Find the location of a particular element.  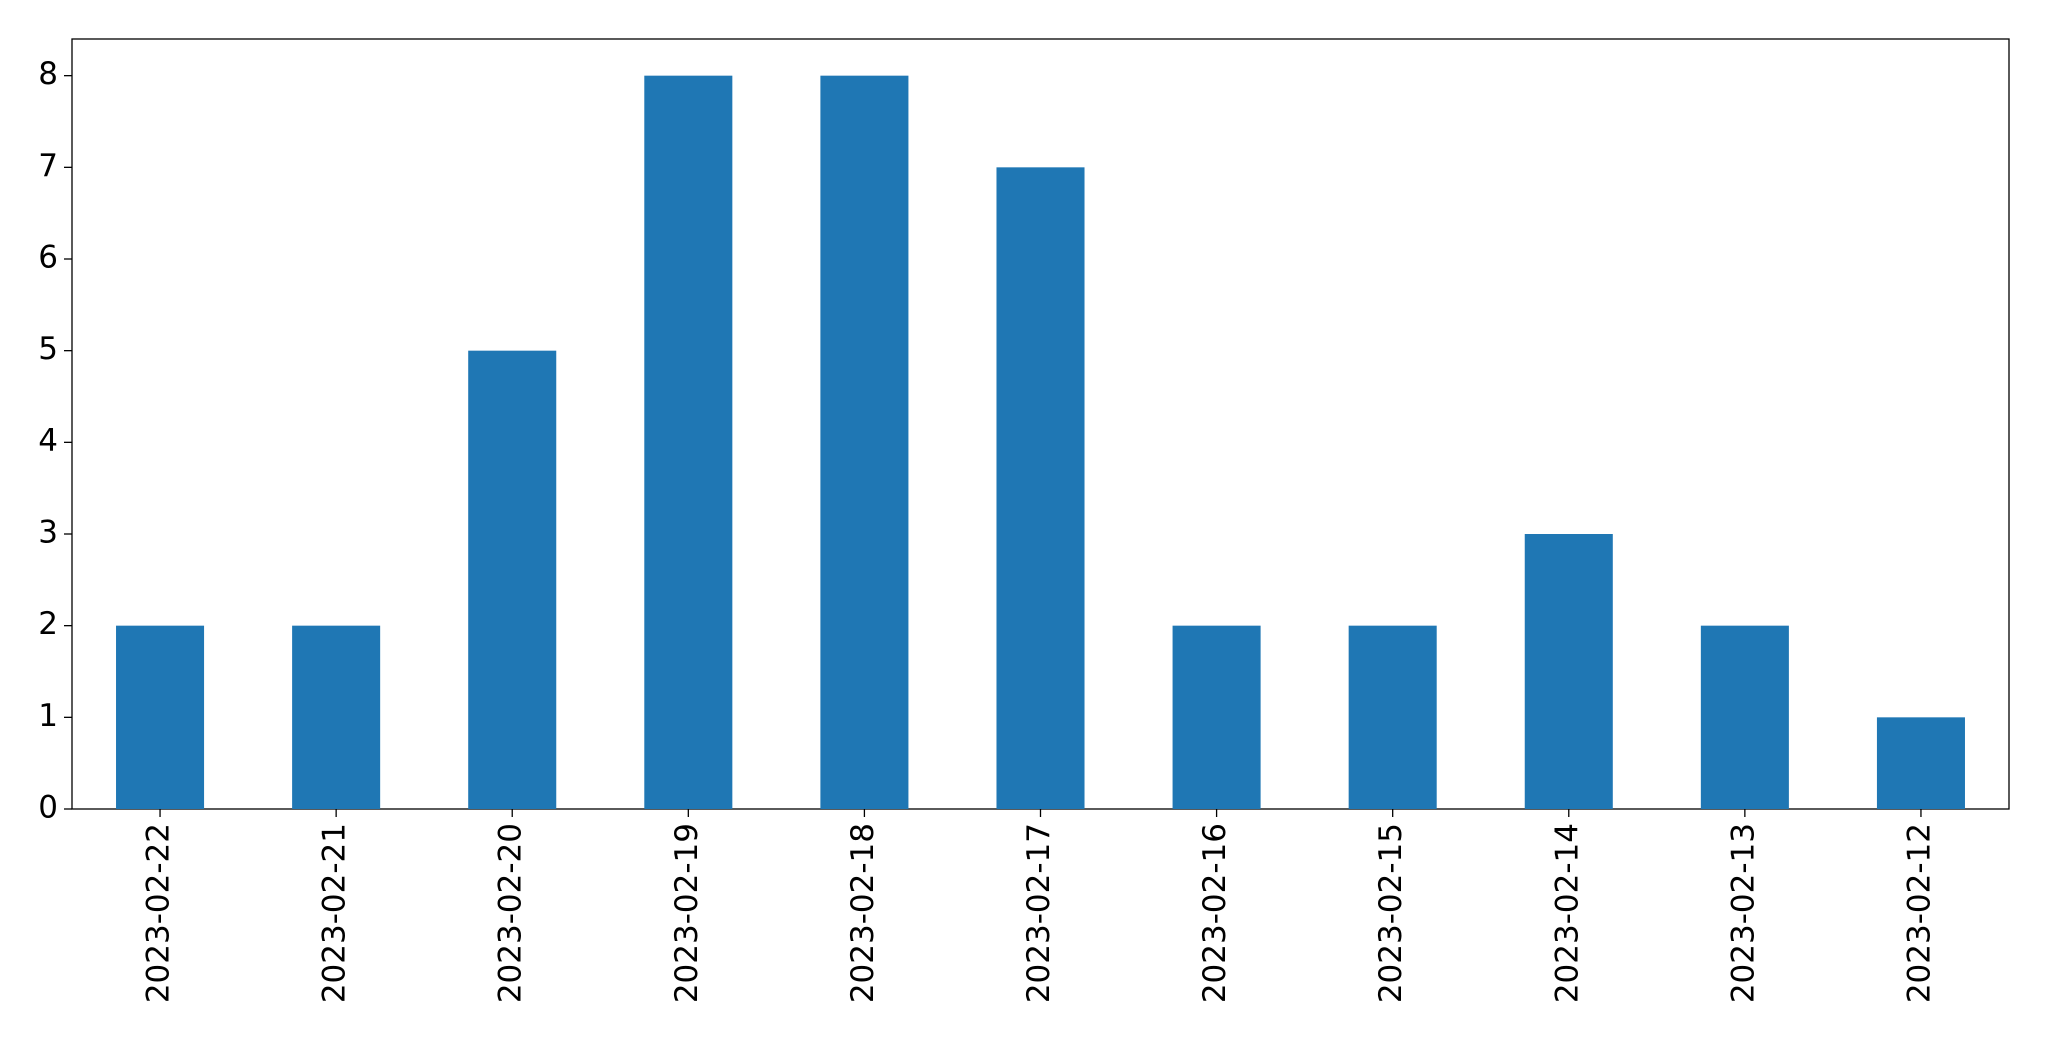

x-tick-label: 2023-02-21 is located at coordinates (335, 913).